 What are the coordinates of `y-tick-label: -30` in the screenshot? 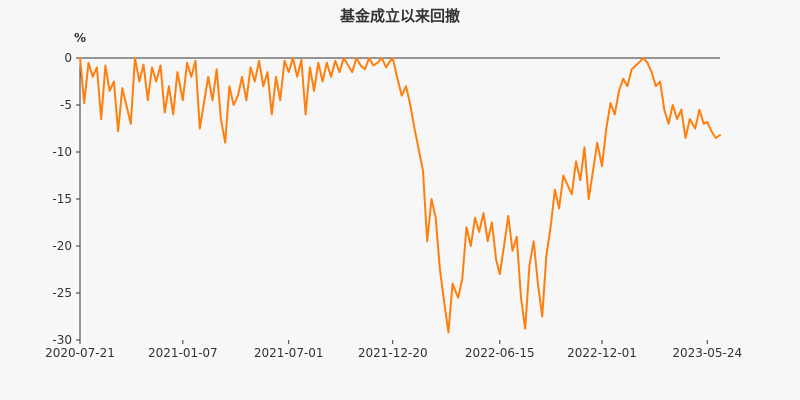 It's located at (62, 340).